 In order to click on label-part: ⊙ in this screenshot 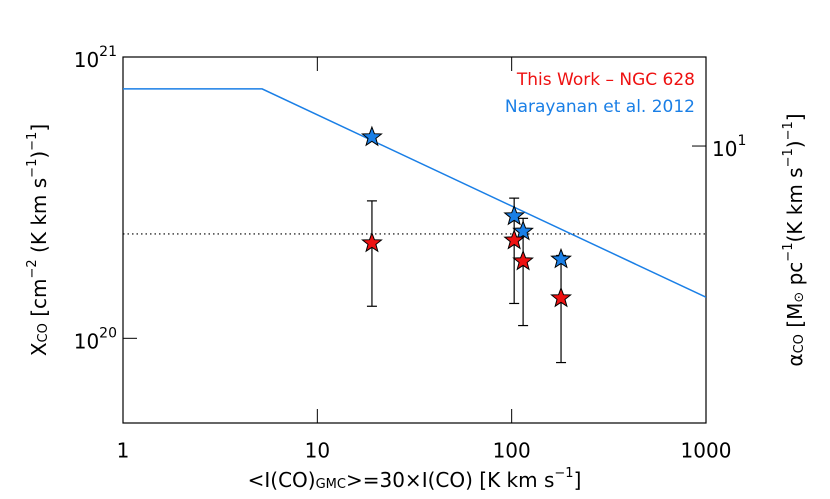, I will do `click(799, 297)`.